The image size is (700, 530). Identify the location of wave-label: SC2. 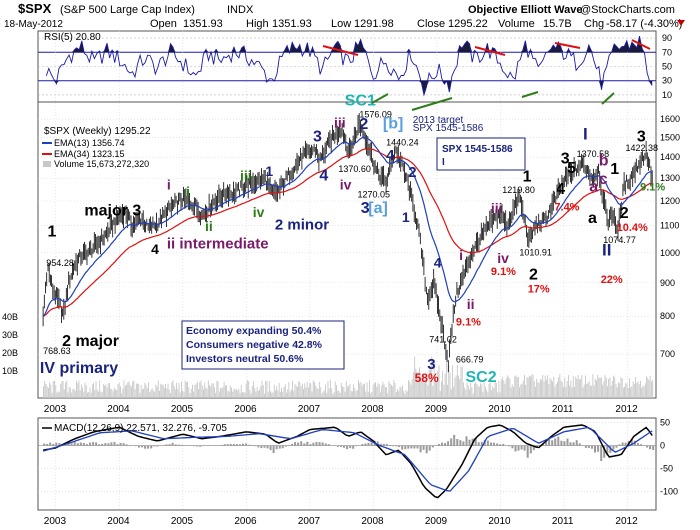
(481, 377).